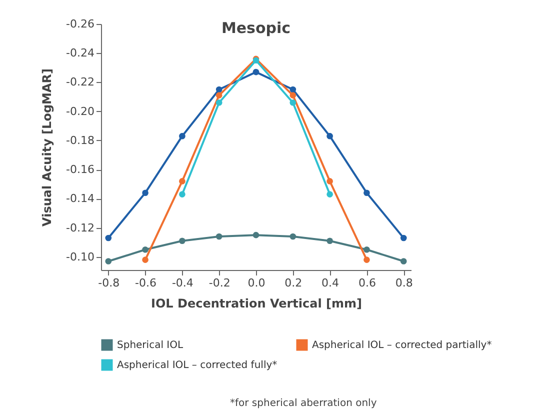  What do you see at coordinates (80, 53) in the screenshot?
I see `y-tick-label: -0.24` at bounding box center [80, 53].